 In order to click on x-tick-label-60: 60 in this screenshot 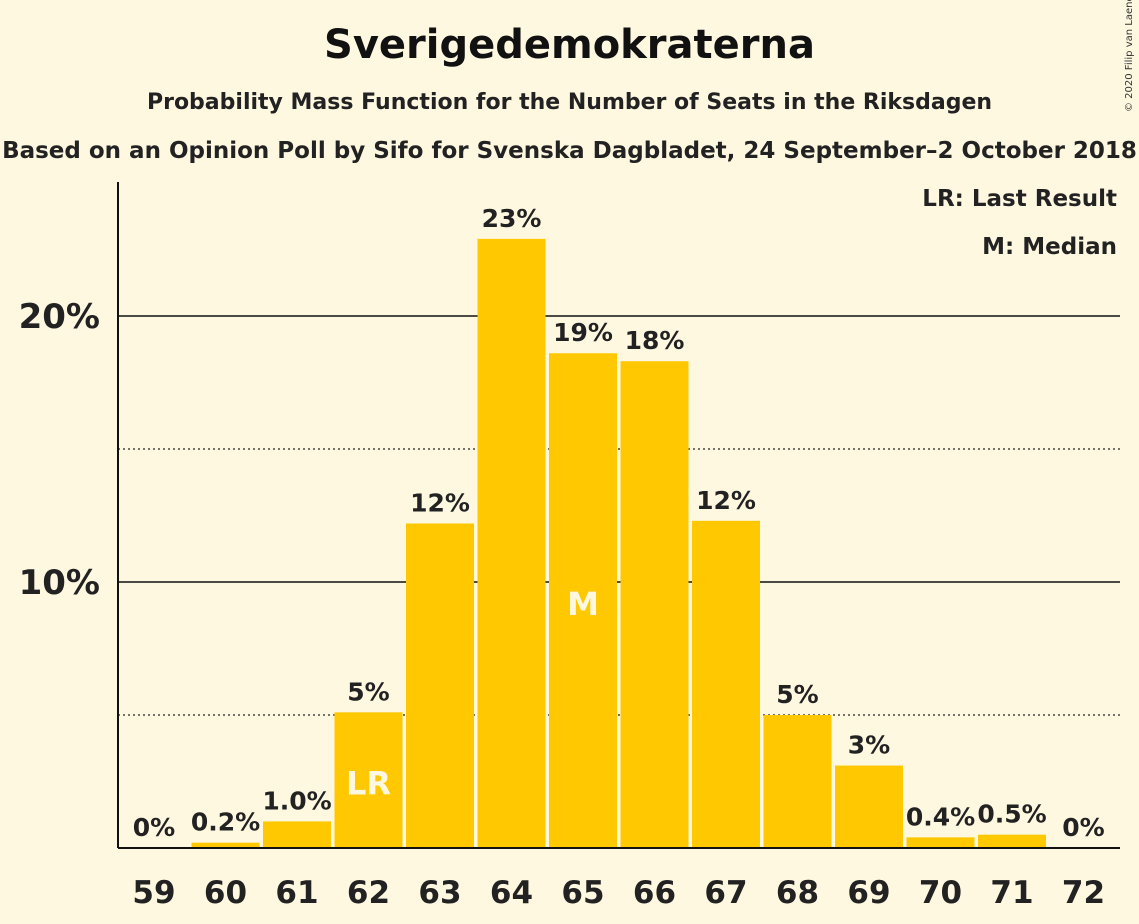, I will do `click(225, 893)`.